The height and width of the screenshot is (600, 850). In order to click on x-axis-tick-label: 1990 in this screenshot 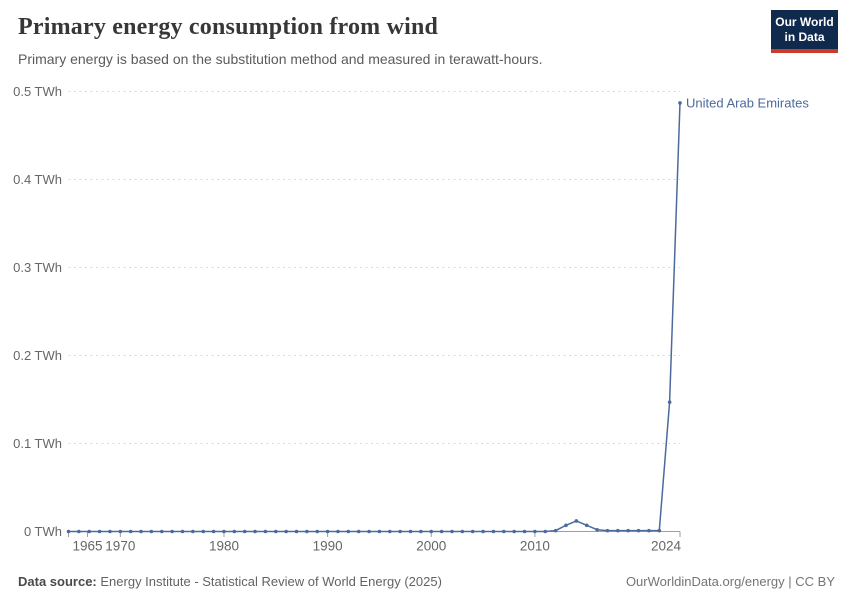, I will do `click(328, 546)`.